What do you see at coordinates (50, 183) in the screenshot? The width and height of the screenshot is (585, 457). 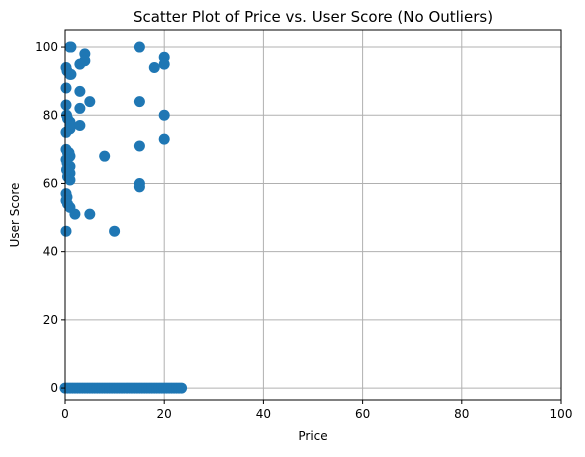 I see `y-tick-label-3: 60` at bounding box center [50, 183].